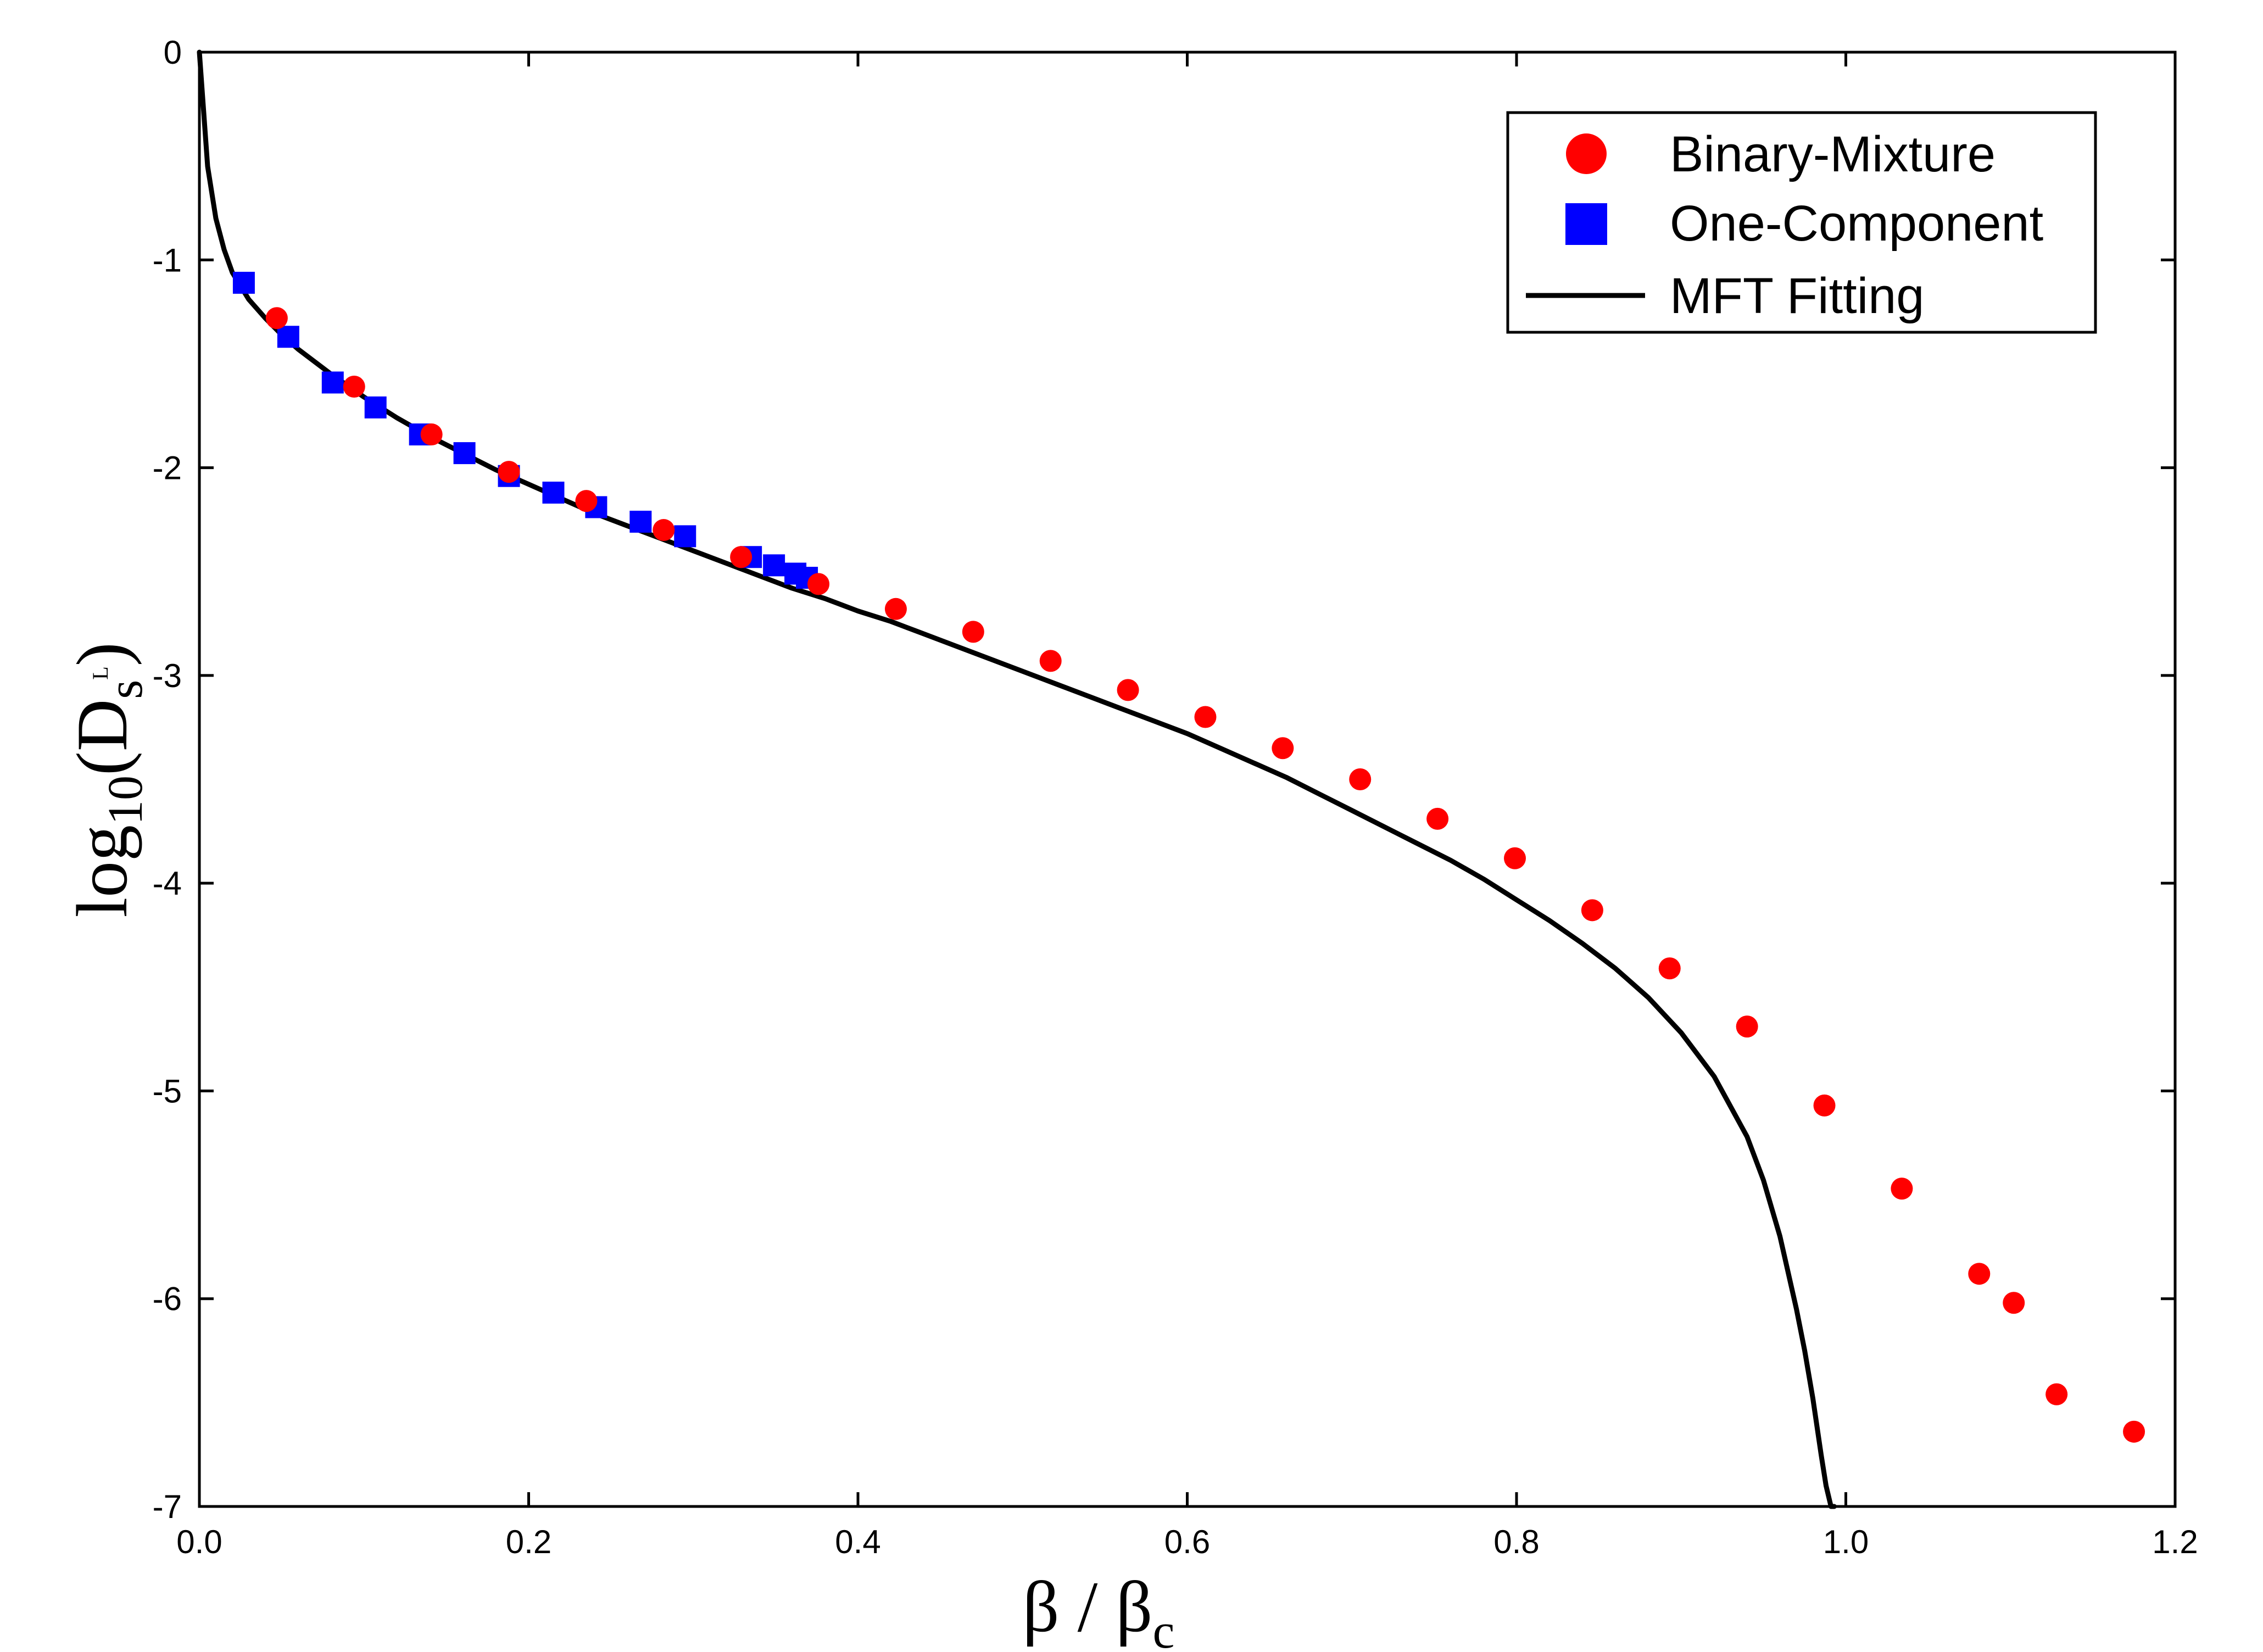  I want to click on y-axis-title-log: log, so click(102, 871).